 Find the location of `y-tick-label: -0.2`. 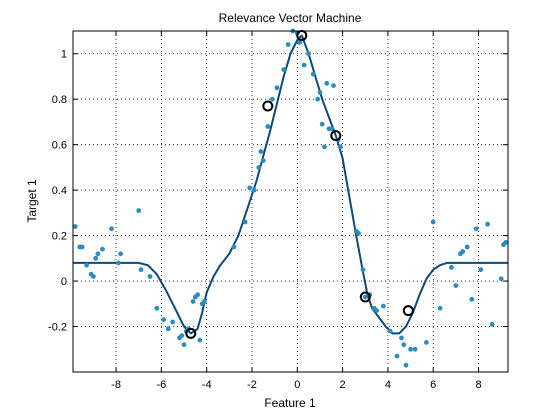

y-tick-label: -0.2 is located at coordinates (57, 328).